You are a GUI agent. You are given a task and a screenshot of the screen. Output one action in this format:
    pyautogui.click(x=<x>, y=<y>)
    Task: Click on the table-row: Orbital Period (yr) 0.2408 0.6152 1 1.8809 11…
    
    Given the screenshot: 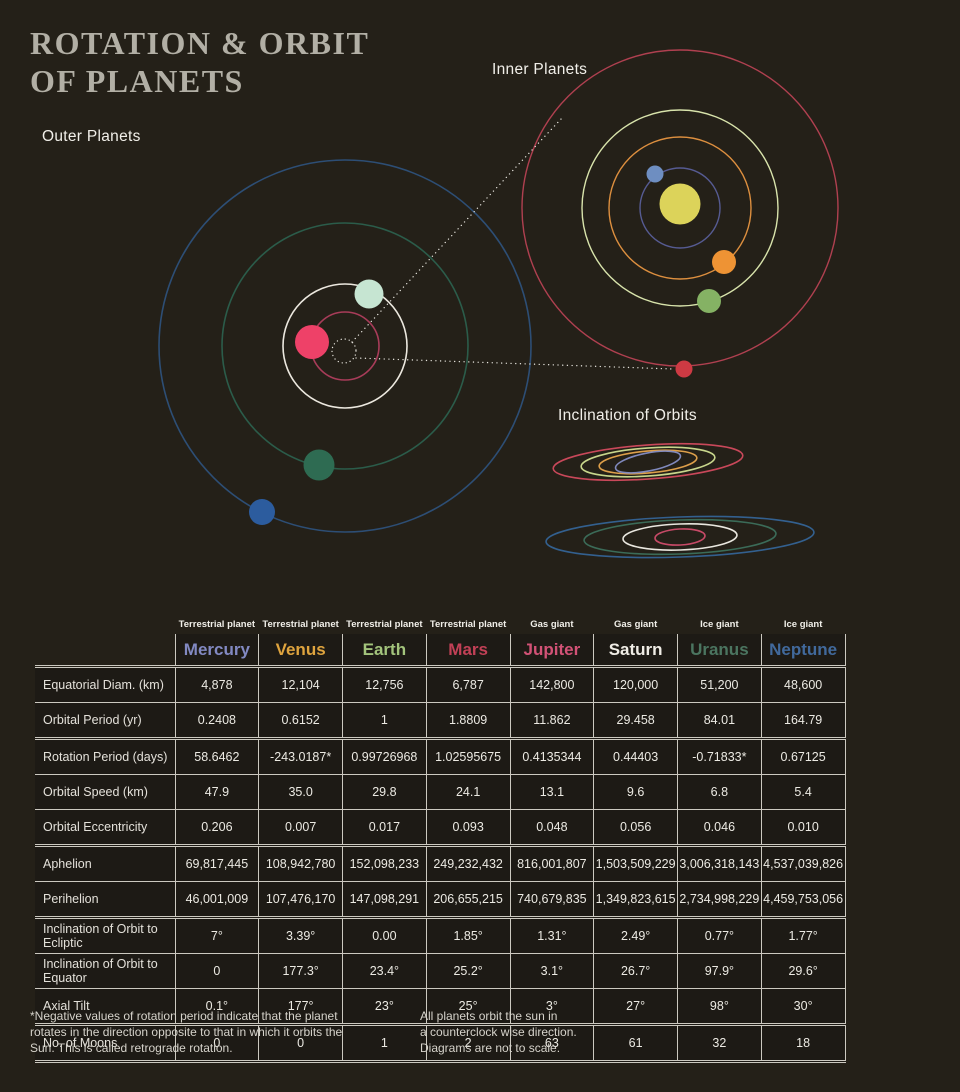 What is the action you would take?
    pyautogui.click(x=440, y=720)
    